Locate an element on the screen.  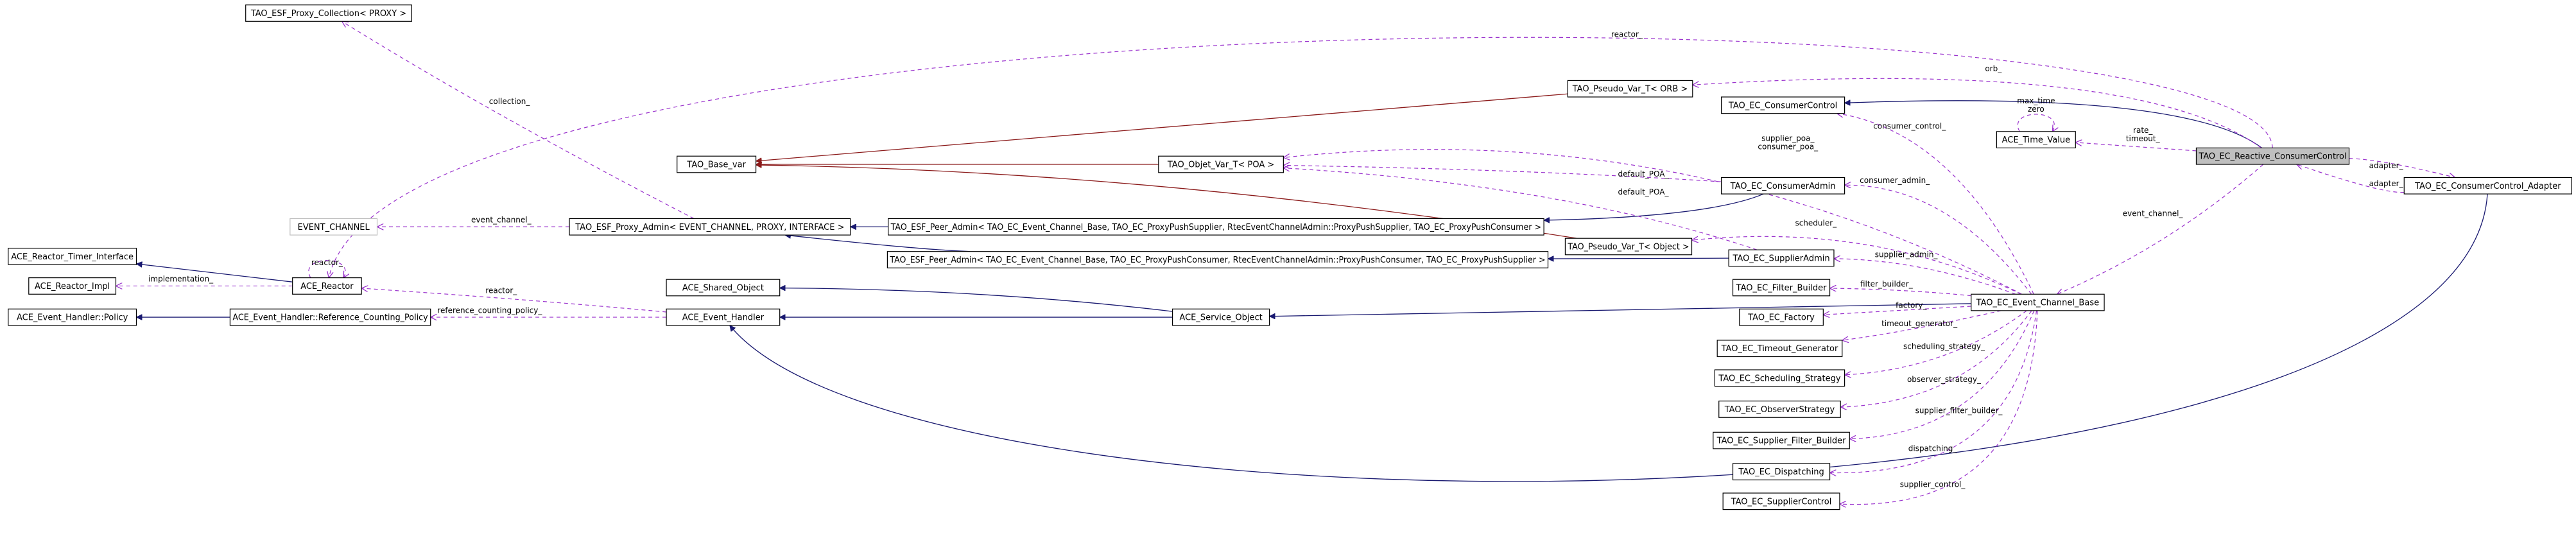
edge-label: scheduler_ is located at coordinates (1816, 223).